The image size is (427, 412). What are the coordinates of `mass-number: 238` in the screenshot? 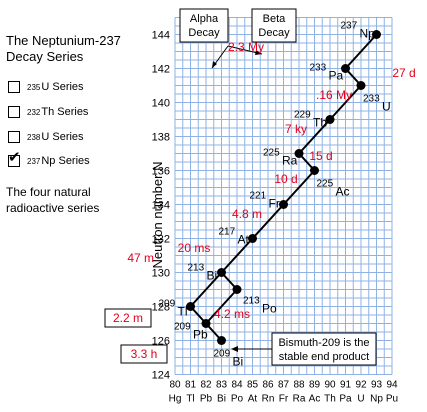 It's located at (34, 137).